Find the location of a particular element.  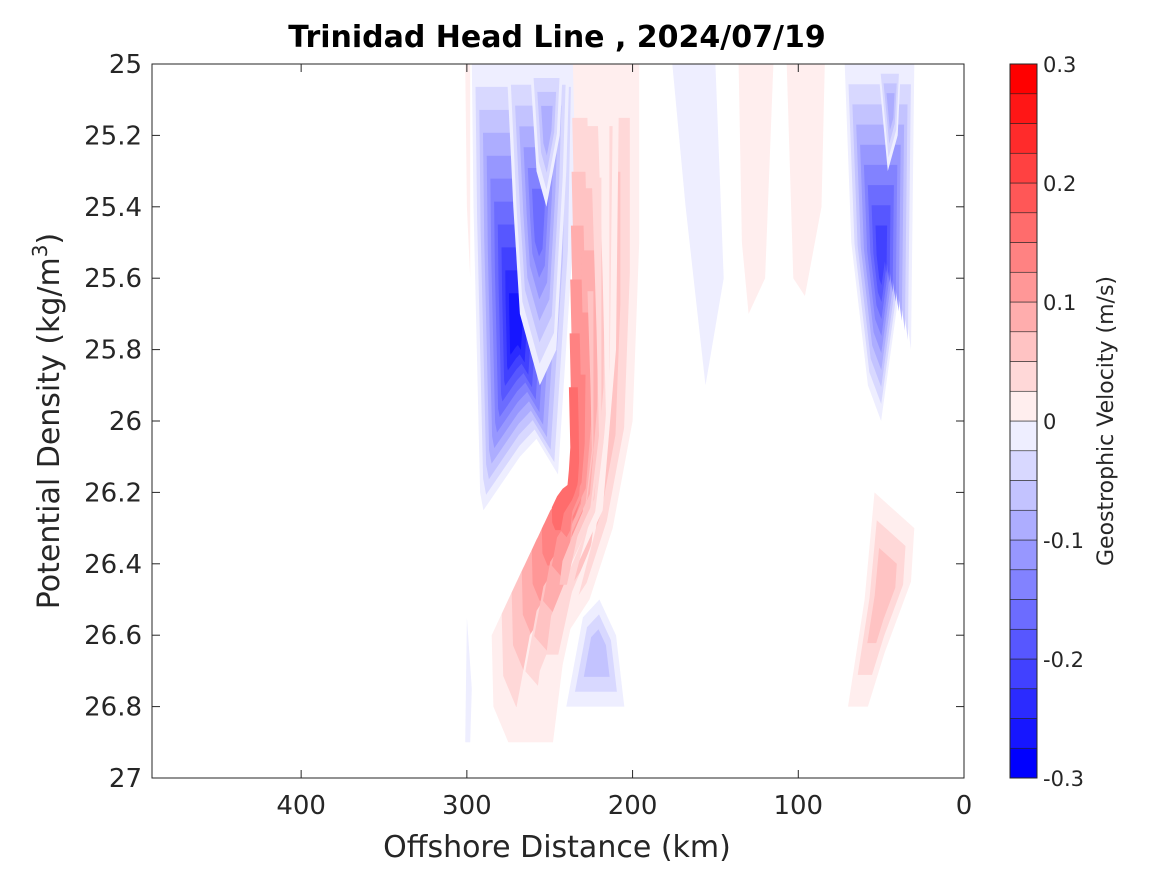

y-tick-label: 25.8 is located at coordinates (113, 351).